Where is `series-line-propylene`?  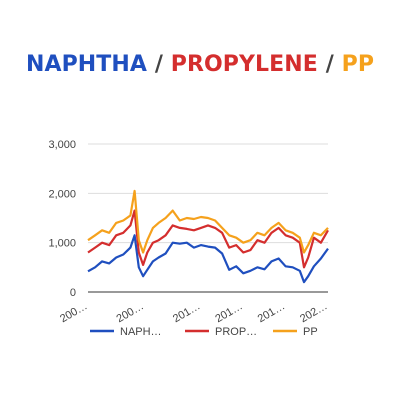 series-line-propylene is located at coordinates (208, 239).